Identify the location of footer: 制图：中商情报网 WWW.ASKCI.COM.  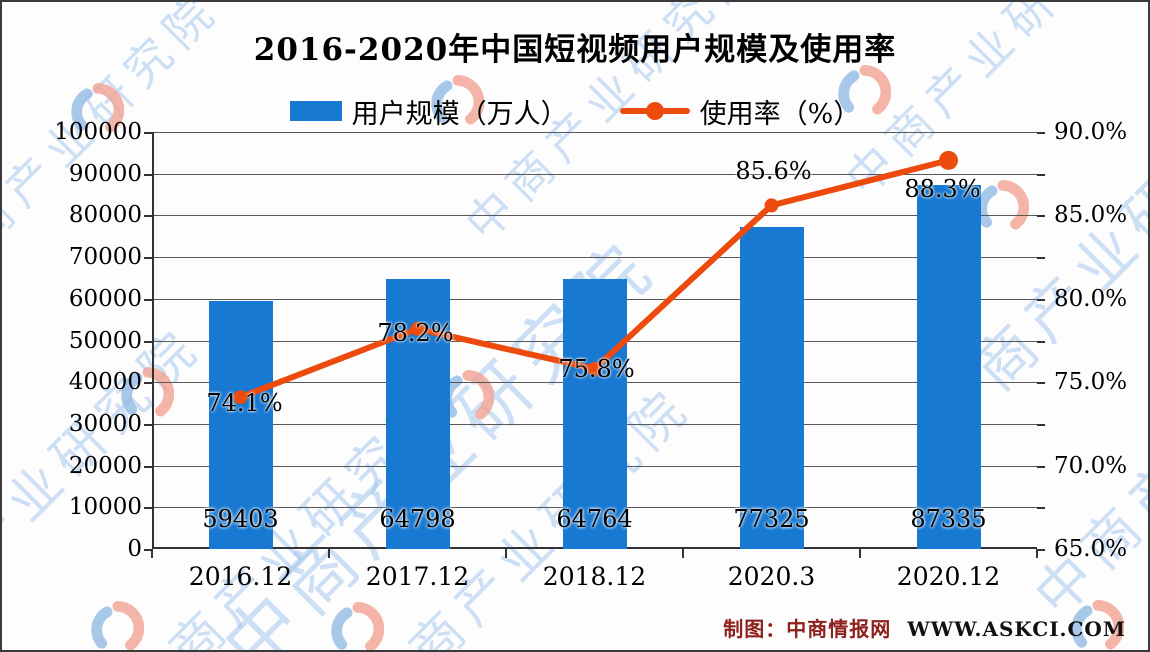
(924, 627).